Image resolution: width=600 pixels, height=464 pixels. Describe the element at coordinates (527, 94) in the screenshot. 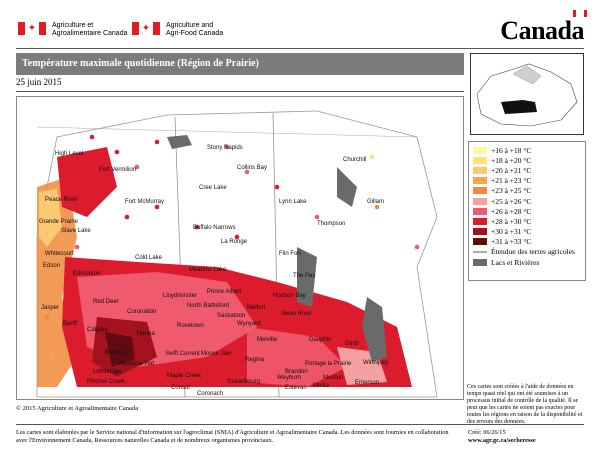

I see `canada-locator-inset` at that location.